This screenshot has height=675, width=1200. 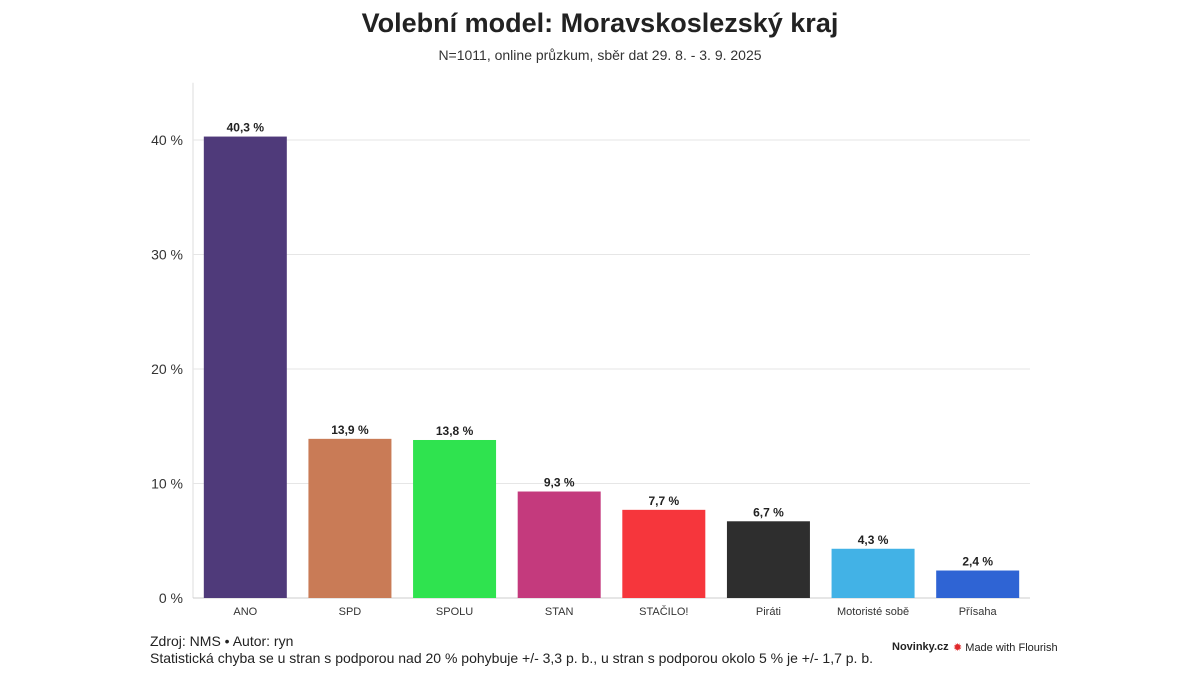 What do you see at coordinates (1011, 648) in the screenshot?
I see `flourish-label: Made with Flourish` at bounding box center [1011, 648].